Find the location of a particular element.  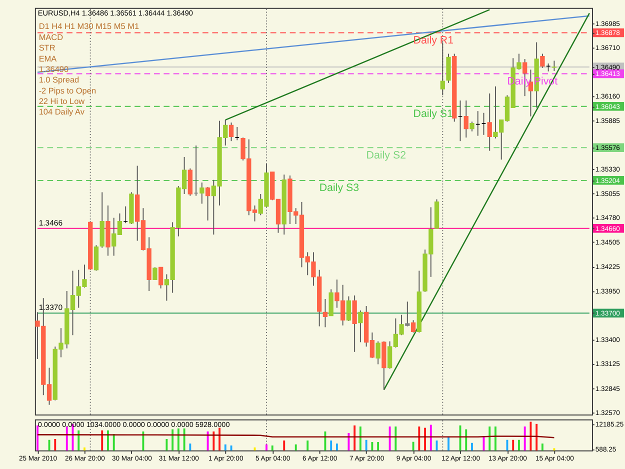

ref-line-label: 1.3466 is located at coordinates (50, 223).